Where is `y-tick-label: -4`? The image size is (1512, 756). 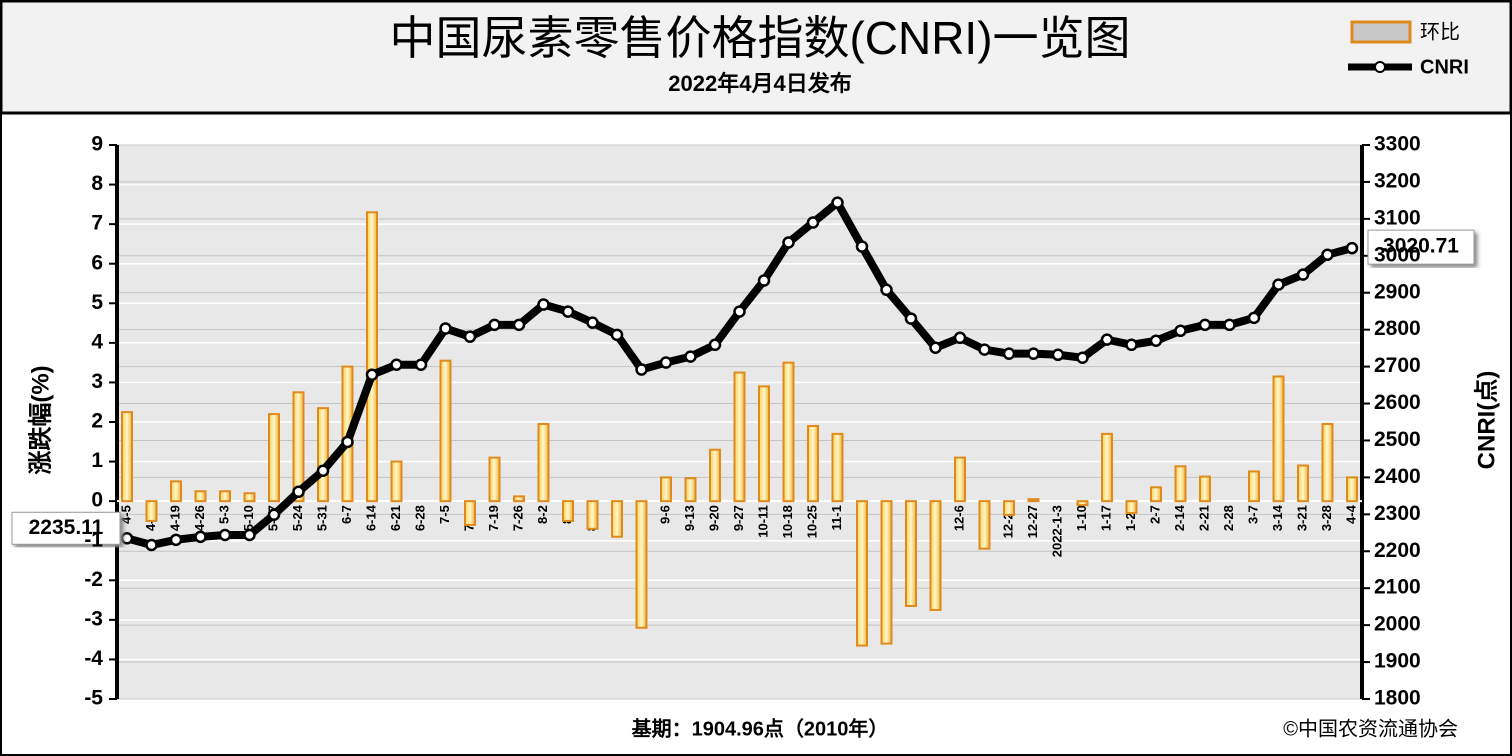
y-tick-label: -4 is located at coordinates (93, 658).